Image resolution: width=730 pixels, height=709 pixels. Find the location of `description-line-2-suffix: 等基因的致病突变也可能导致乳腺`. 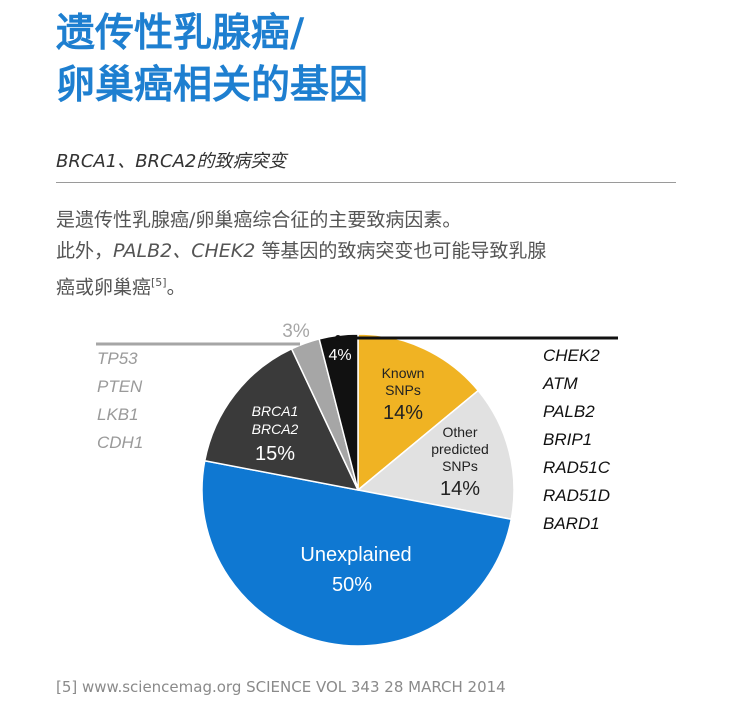

description-line-2-suffix: 等基因的致病突变也可能导致乳腺 is located at coordinates (401, 251).